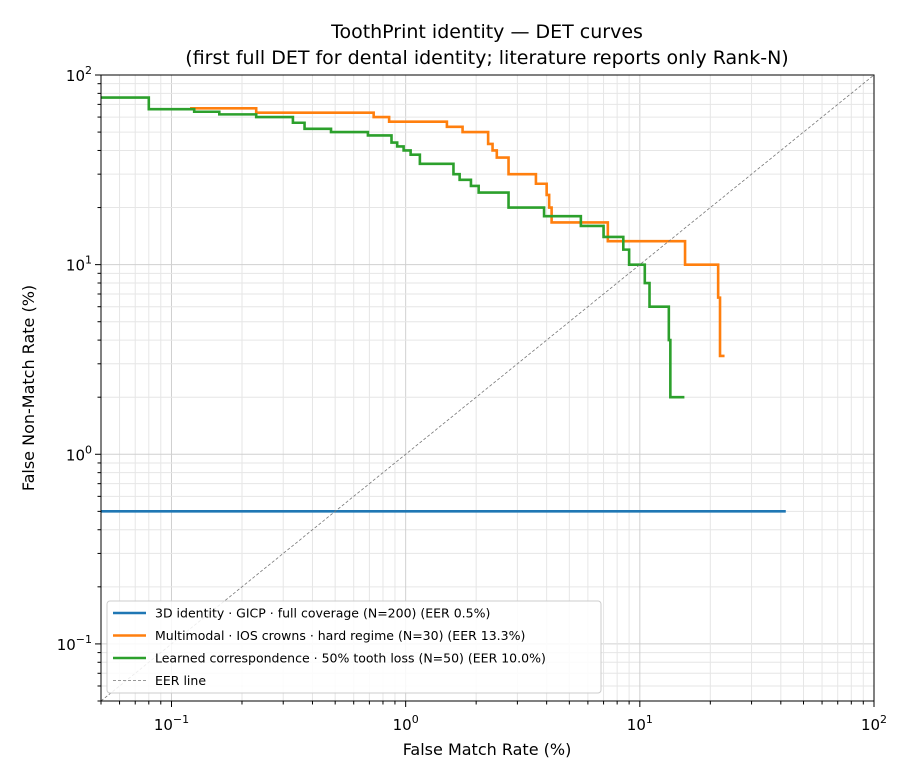  I want to click on y-tick-label: 10⁰, so click(79, 453).